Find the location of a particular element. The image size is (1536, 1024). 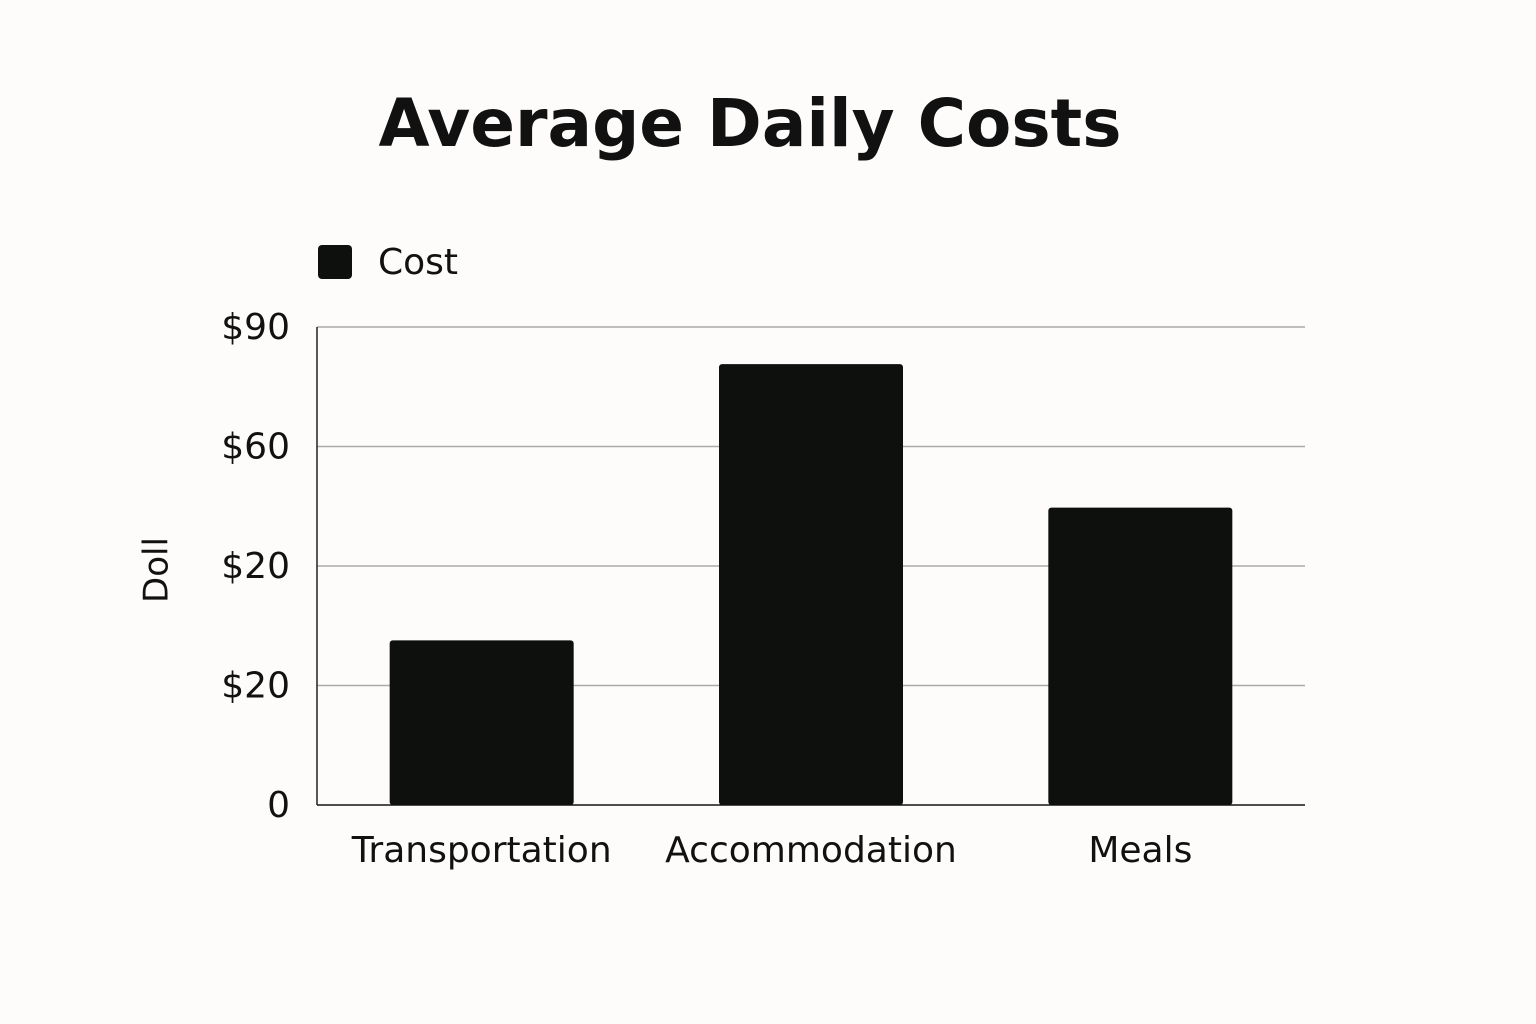

legend-label: Cost is located at coordinates (418, 262).